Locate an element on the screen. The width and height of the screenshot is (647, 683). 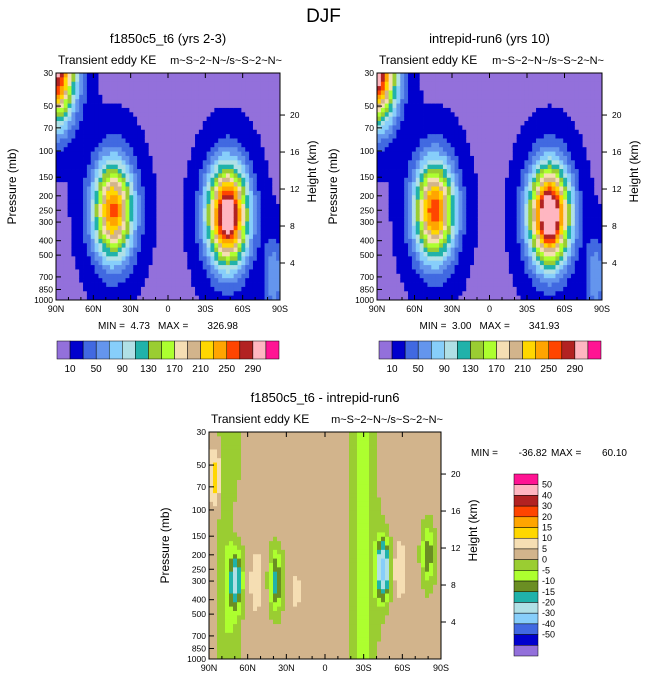
panel1-xtick-label: 90S is located at coordinates (280, 309).